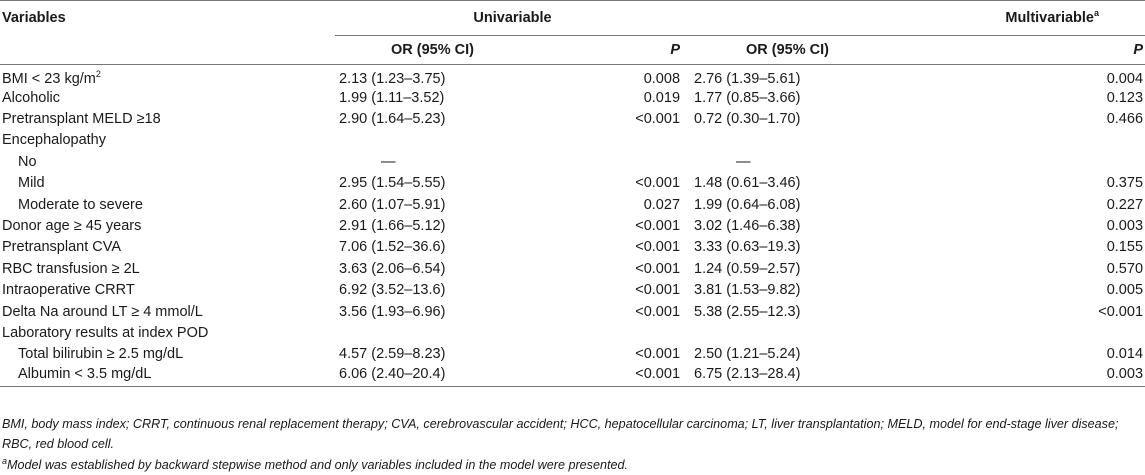  Describe the element at coordinates (513, 18) in the screenshot. I see `column-group-univariable: Univariable` at that location.